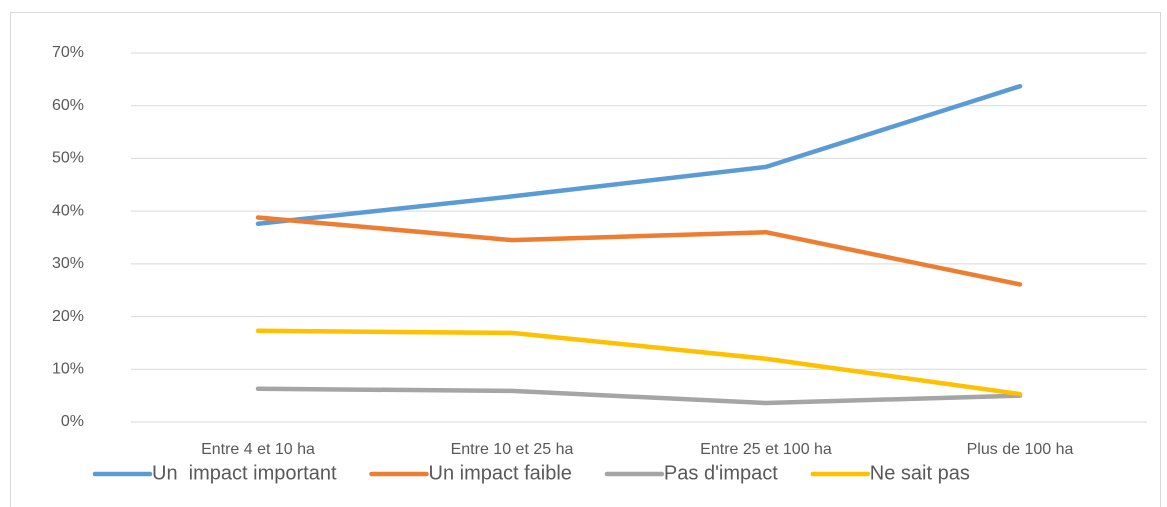 The width and height of the screenshot is (1167, 507). What do you see at coordinates (68, 316) in the screenshot?
I see `y-tick-label: 20%` at bounding box center [68, 316].